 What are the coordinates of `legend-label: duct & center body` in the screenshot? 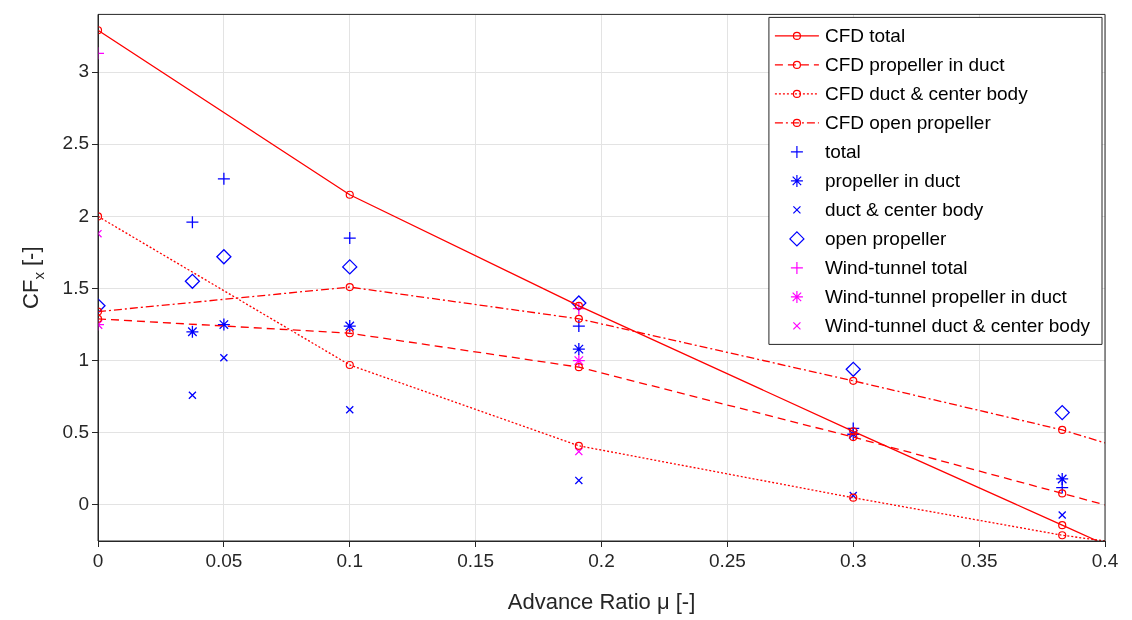 It's located at (904, 210).